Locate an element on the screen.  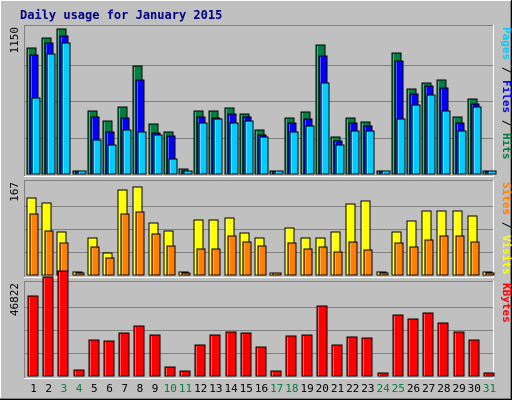
x-tick-label: 5 is located at coordinates (94, 388).